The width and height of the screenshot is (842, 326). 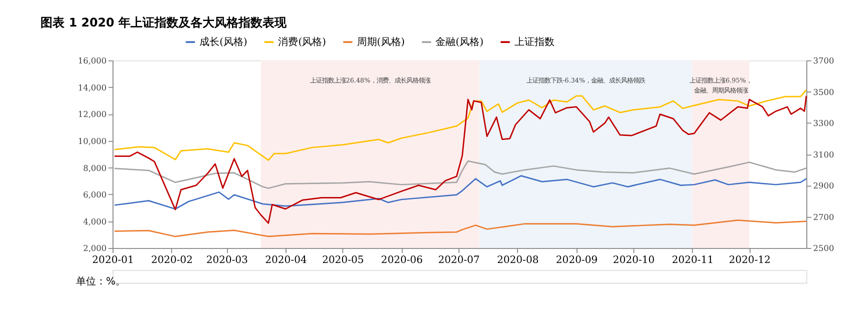 What do you see at coordinates (92, 87) in the screenshot?
I see `y-tick-label: 14,000` at bounding box center [92, 87].